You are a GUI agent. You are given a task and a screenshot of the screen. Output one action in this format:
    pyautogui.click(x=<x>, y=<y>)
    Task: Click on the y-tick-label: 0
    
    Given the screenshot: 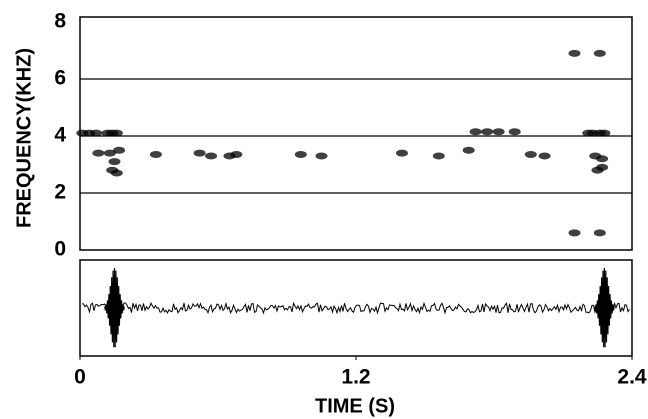 What is the action you would take?
    pyautogui.click(x=60, y=249)
    